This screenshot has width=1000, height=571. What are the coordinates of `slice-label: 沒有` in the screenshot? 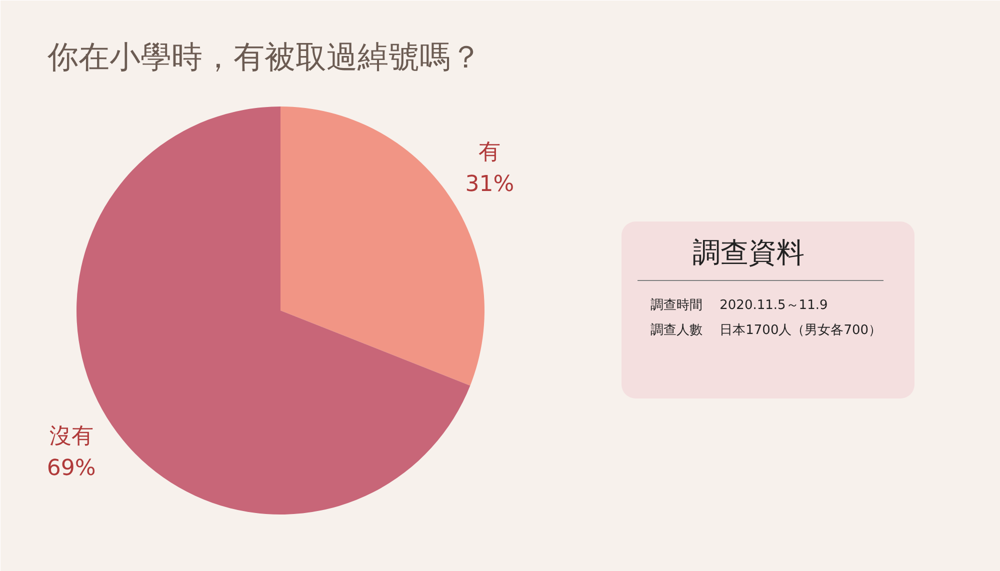 It's located at (71, 437).